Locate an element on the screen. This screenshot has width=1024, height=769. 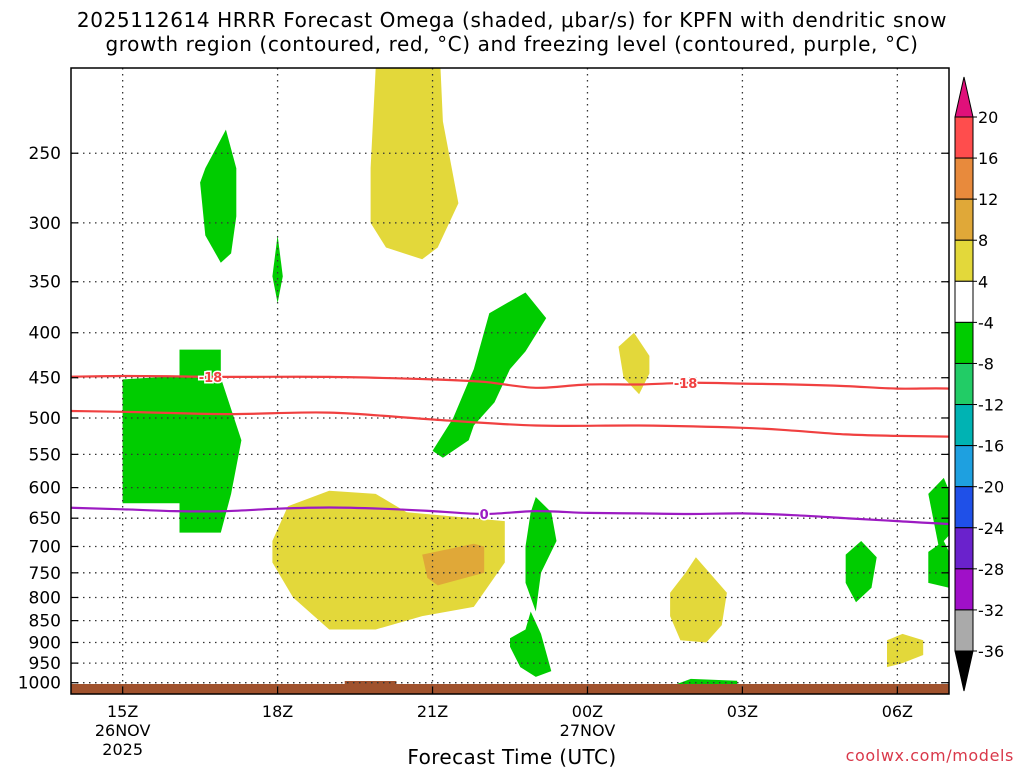
y-tick-label-550: 550 is located at coordinates (45, 455).